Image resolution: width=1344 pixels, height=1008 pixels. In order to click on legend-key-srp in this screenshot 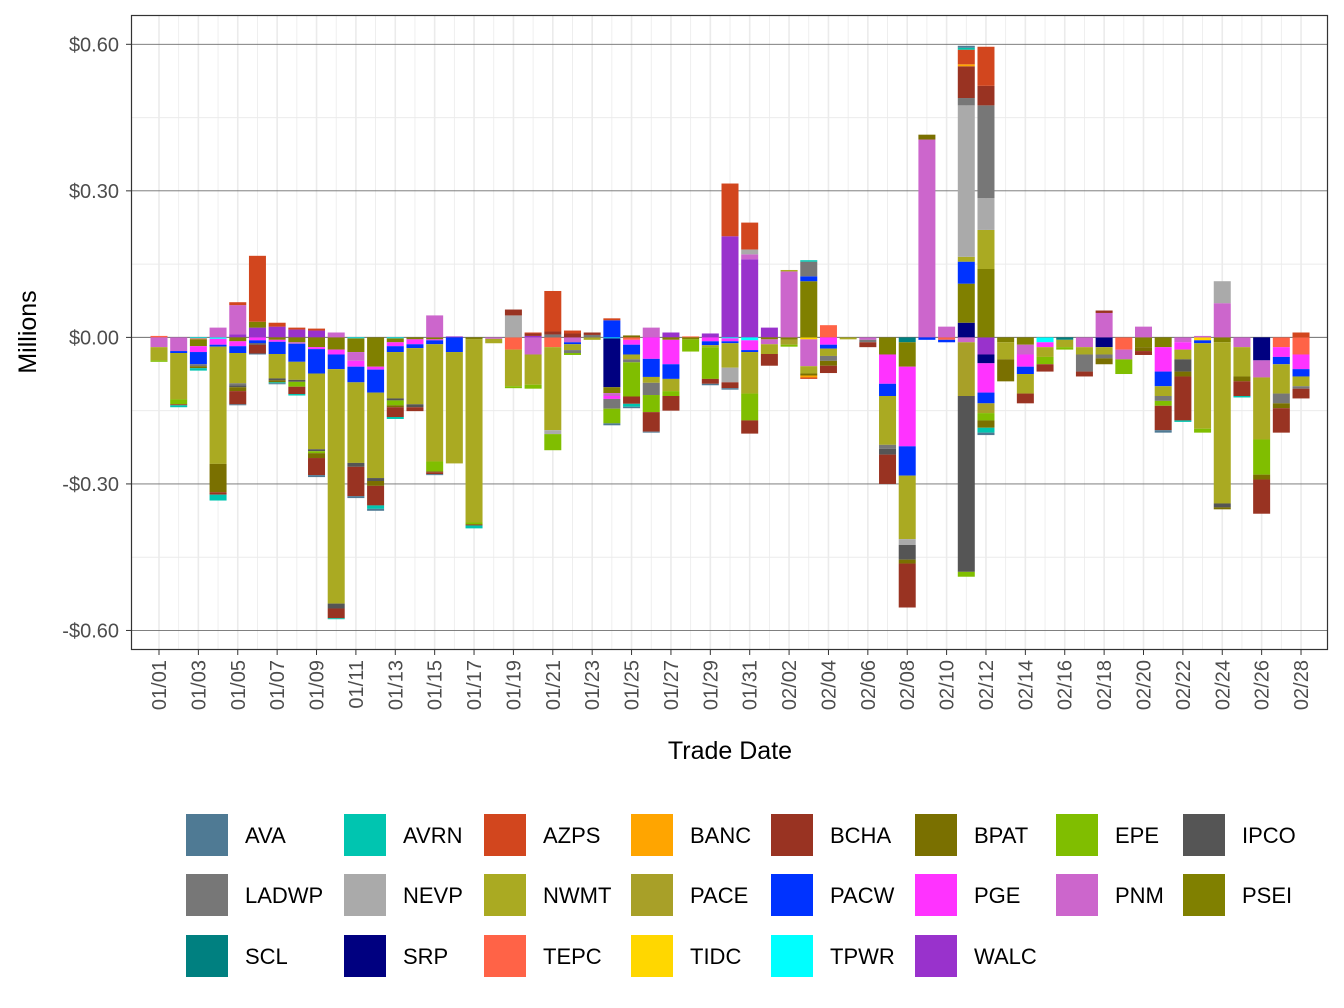, I will do `click(365, 956)`.